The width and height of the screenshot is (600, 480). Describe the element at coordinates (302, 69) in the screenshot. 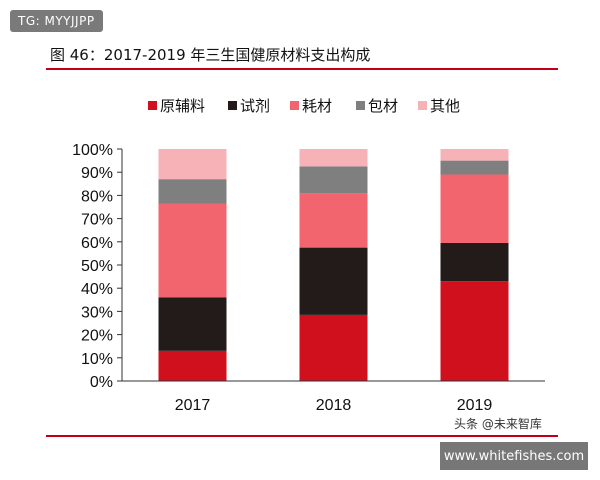

I see `title-rule` at that location.